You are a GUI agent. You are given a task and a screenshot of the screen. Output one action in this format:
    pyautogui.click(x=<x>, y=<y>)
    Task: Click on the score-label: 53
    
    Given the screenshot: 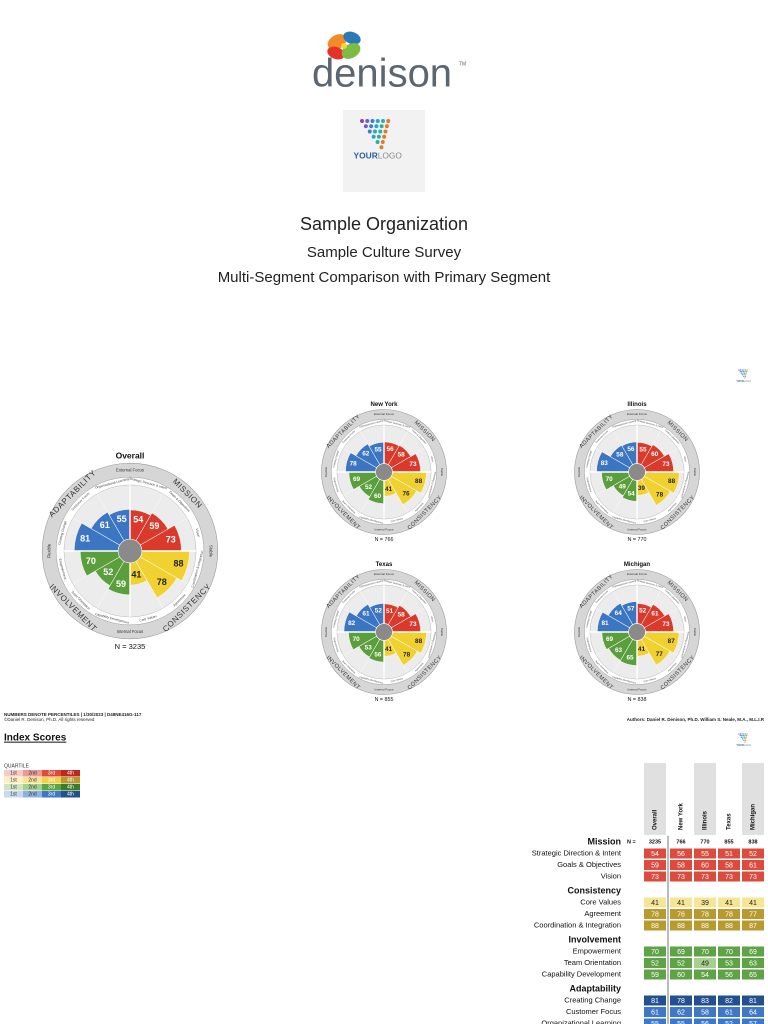 What is the action you would take?
    pyautogui.click(x=369, y=647)
    